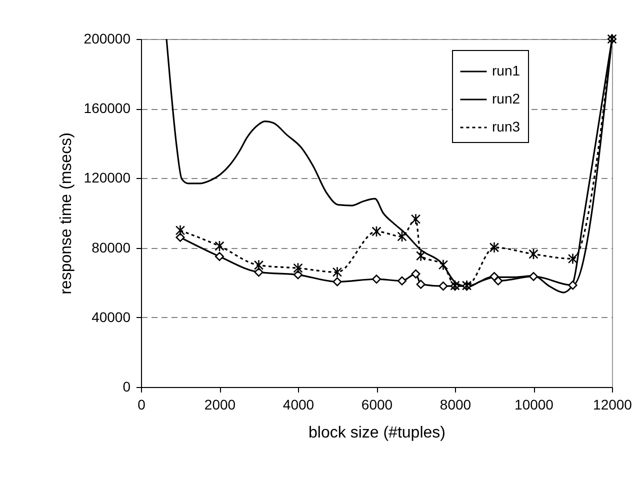 The image size is (640, 488). Describe the element at coordinates (377, 404) in the screenshot. I see `x-tick-label: 6000` at that location.